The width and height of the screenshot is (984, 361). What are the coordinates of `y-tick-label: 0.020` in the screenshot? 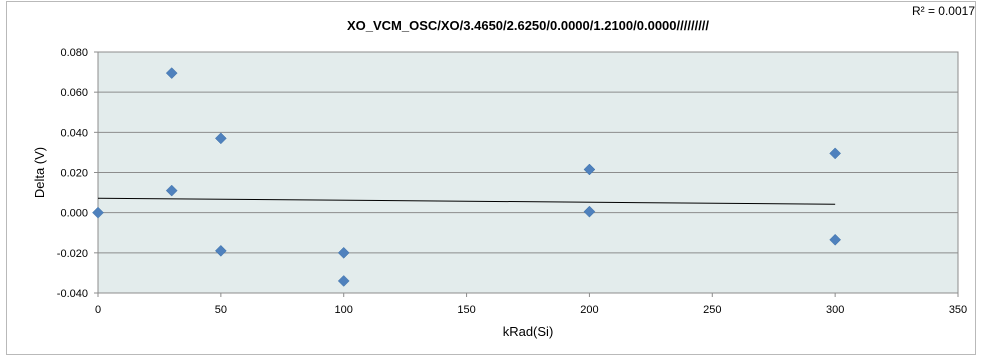 It's located at (74, 174).